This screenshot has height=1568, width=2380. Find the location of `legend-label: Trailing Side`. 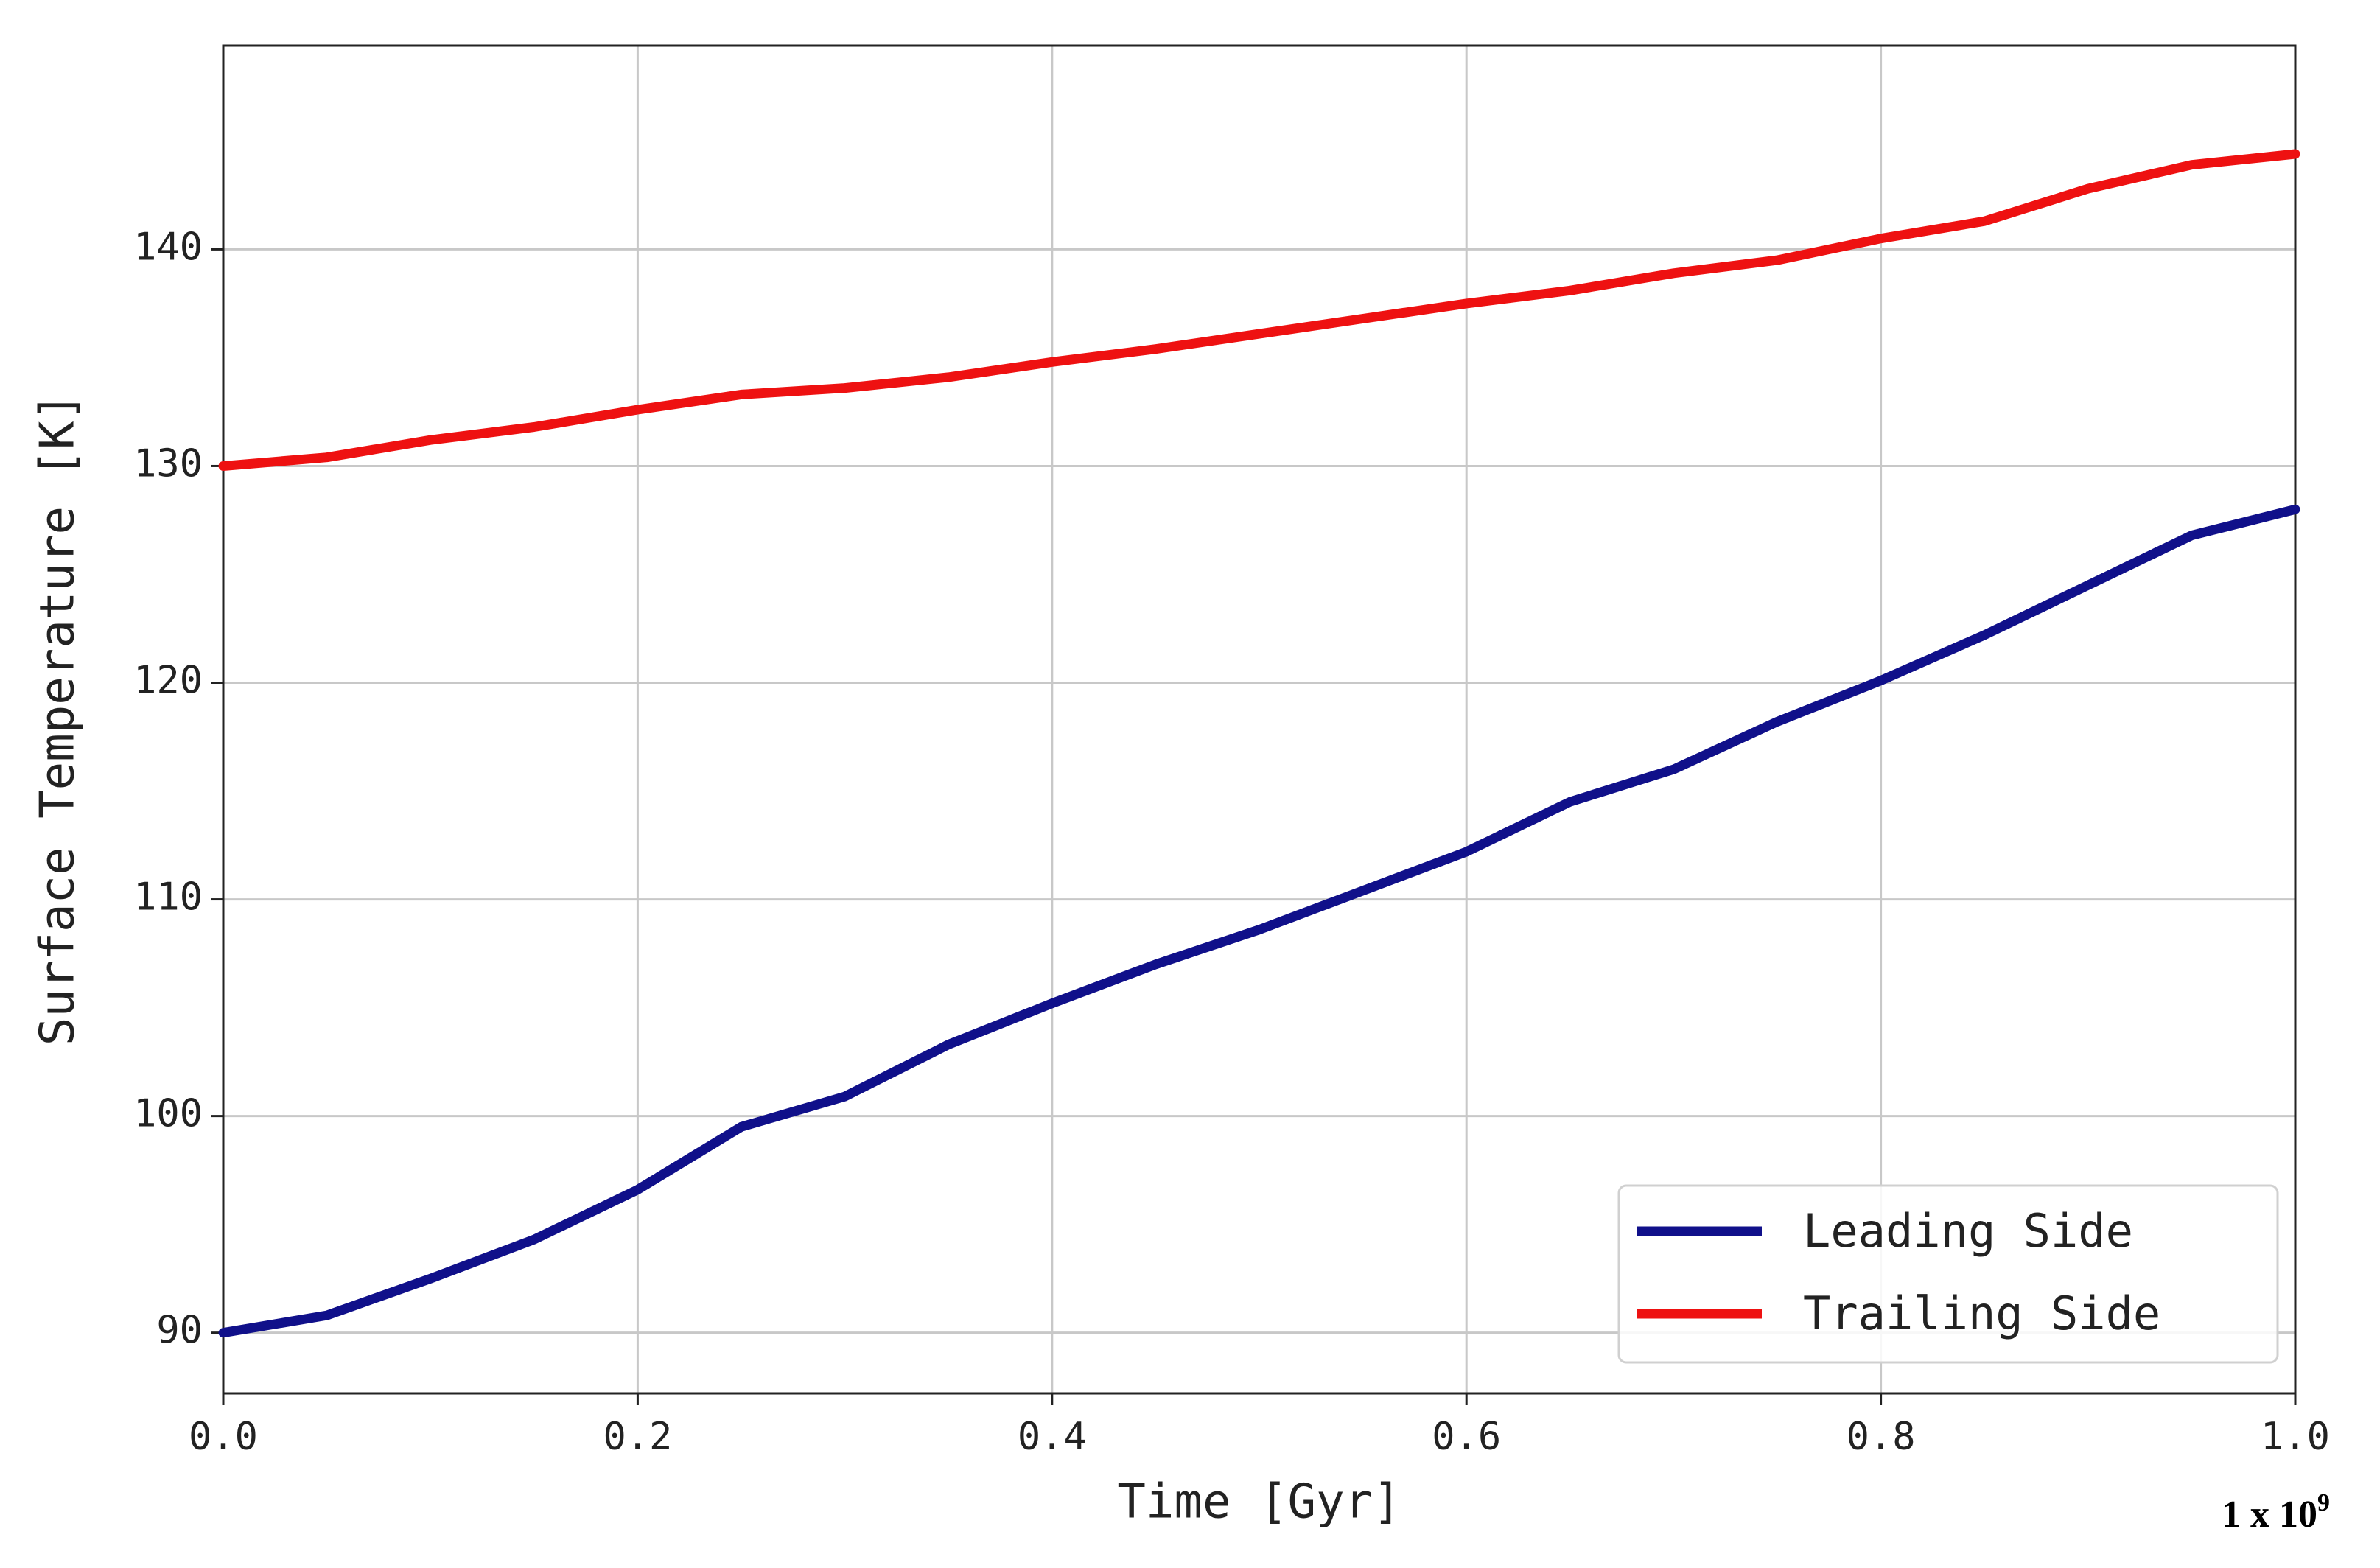

legend-label: Trailing Side is located at coordinates (1981, 1313).